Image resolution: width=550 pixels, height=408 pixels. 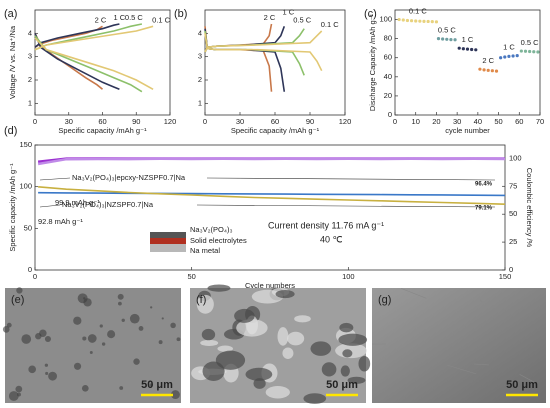 I want to click on annotation: Current density 11.76 mA g⁻¹, so click(x=326, y=225).